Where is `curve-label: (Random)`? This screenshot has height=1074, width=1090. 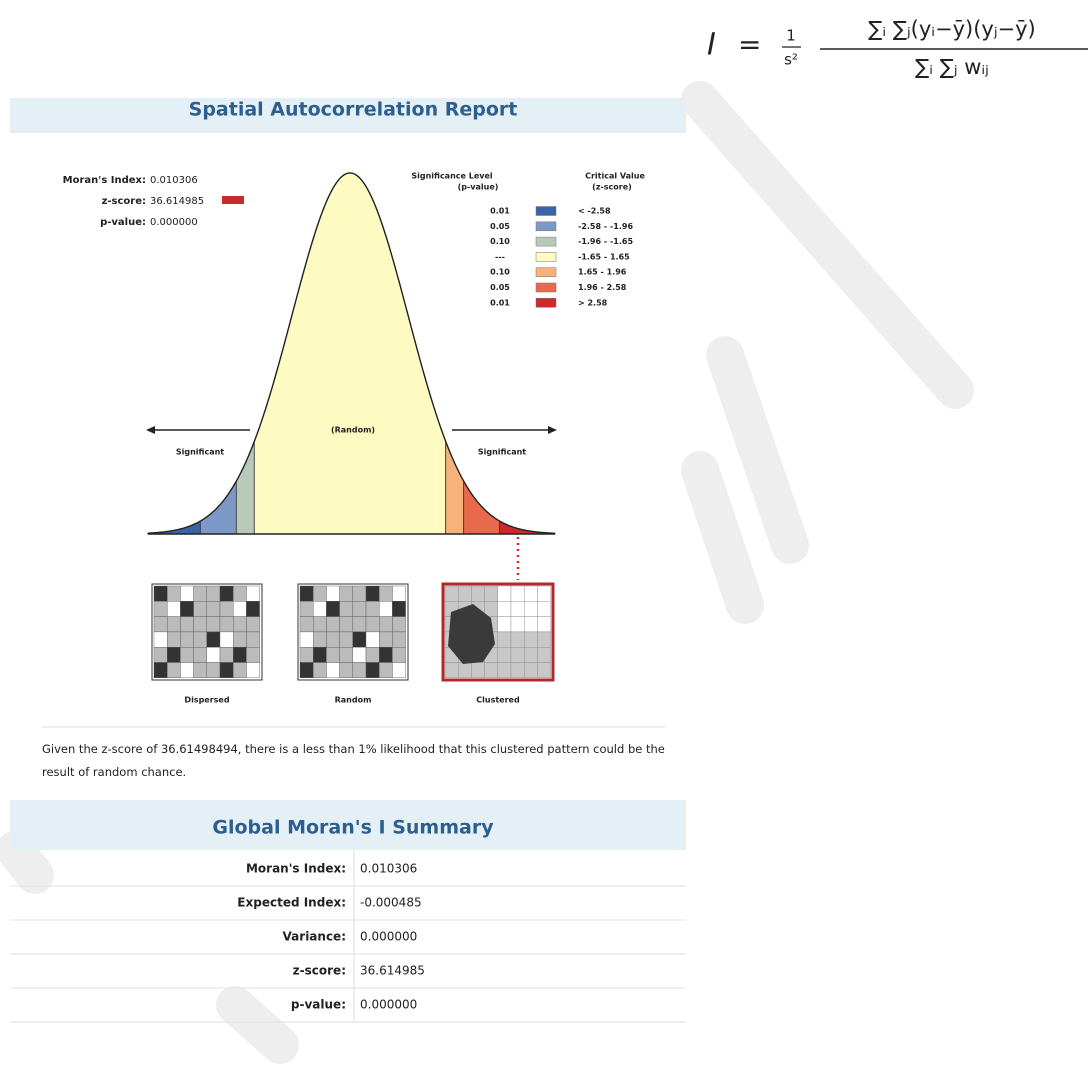
curve-label: (Random) is located at coordinates (353, 430).